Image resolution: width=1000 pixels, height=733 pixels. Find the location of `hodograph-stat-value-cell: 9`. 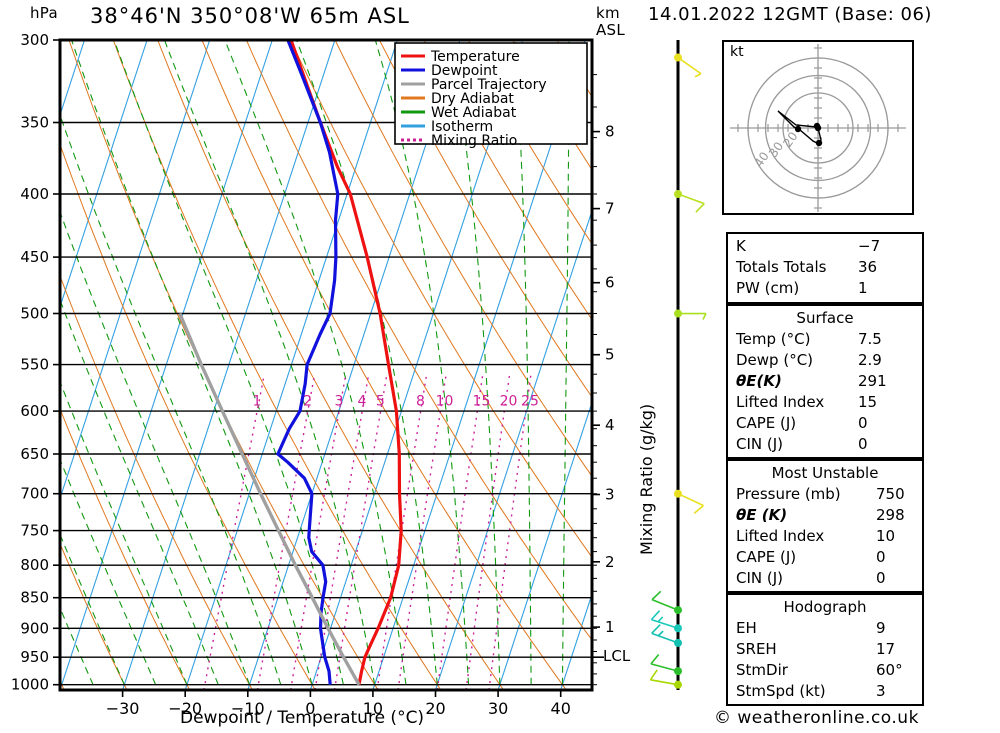

hodograph-stat-value-cell: 9 is located at coordinates (881, 628).